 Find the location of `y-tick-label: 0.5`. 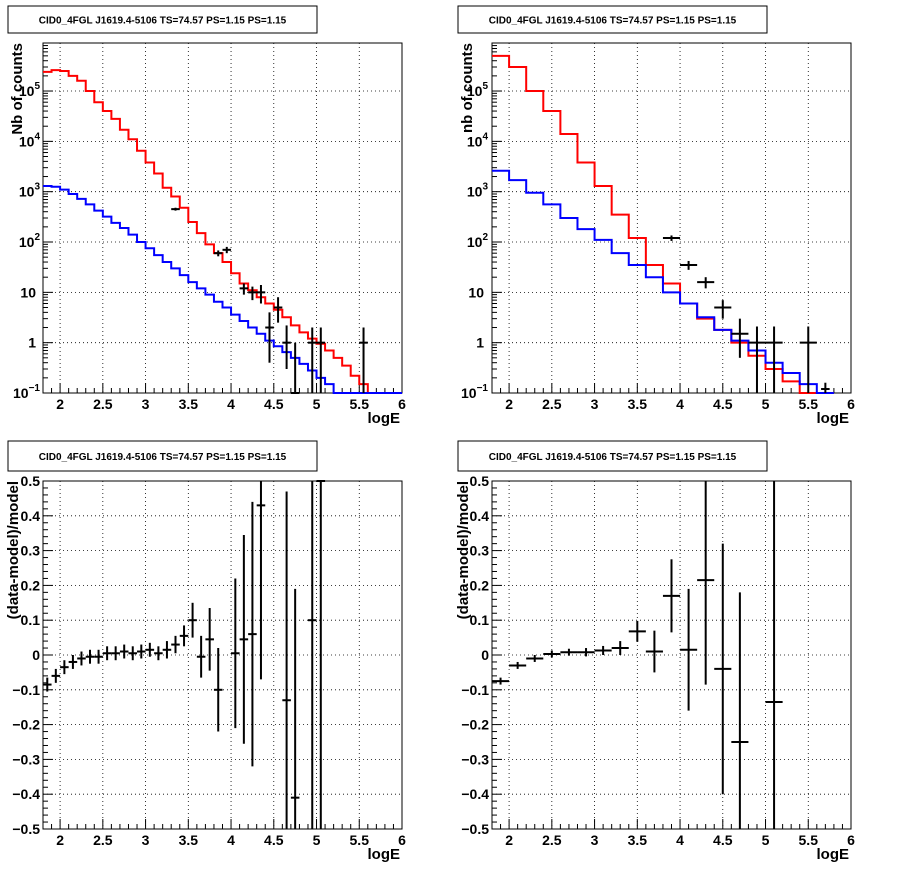

y-tick-label: 0.5 is located at coordinates (31, 481).